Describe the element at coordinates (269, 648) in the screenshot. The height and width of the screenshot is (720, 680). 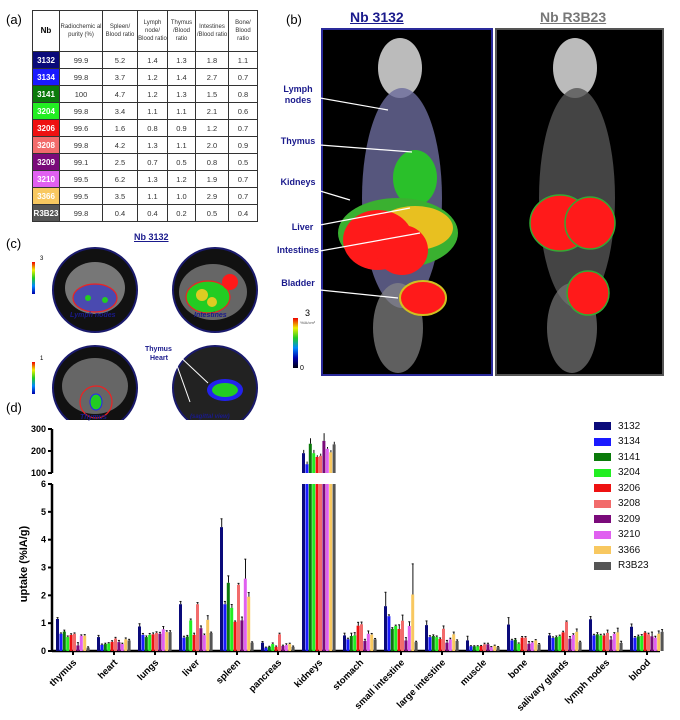
I see `bar-3141-pancreas` at that location.